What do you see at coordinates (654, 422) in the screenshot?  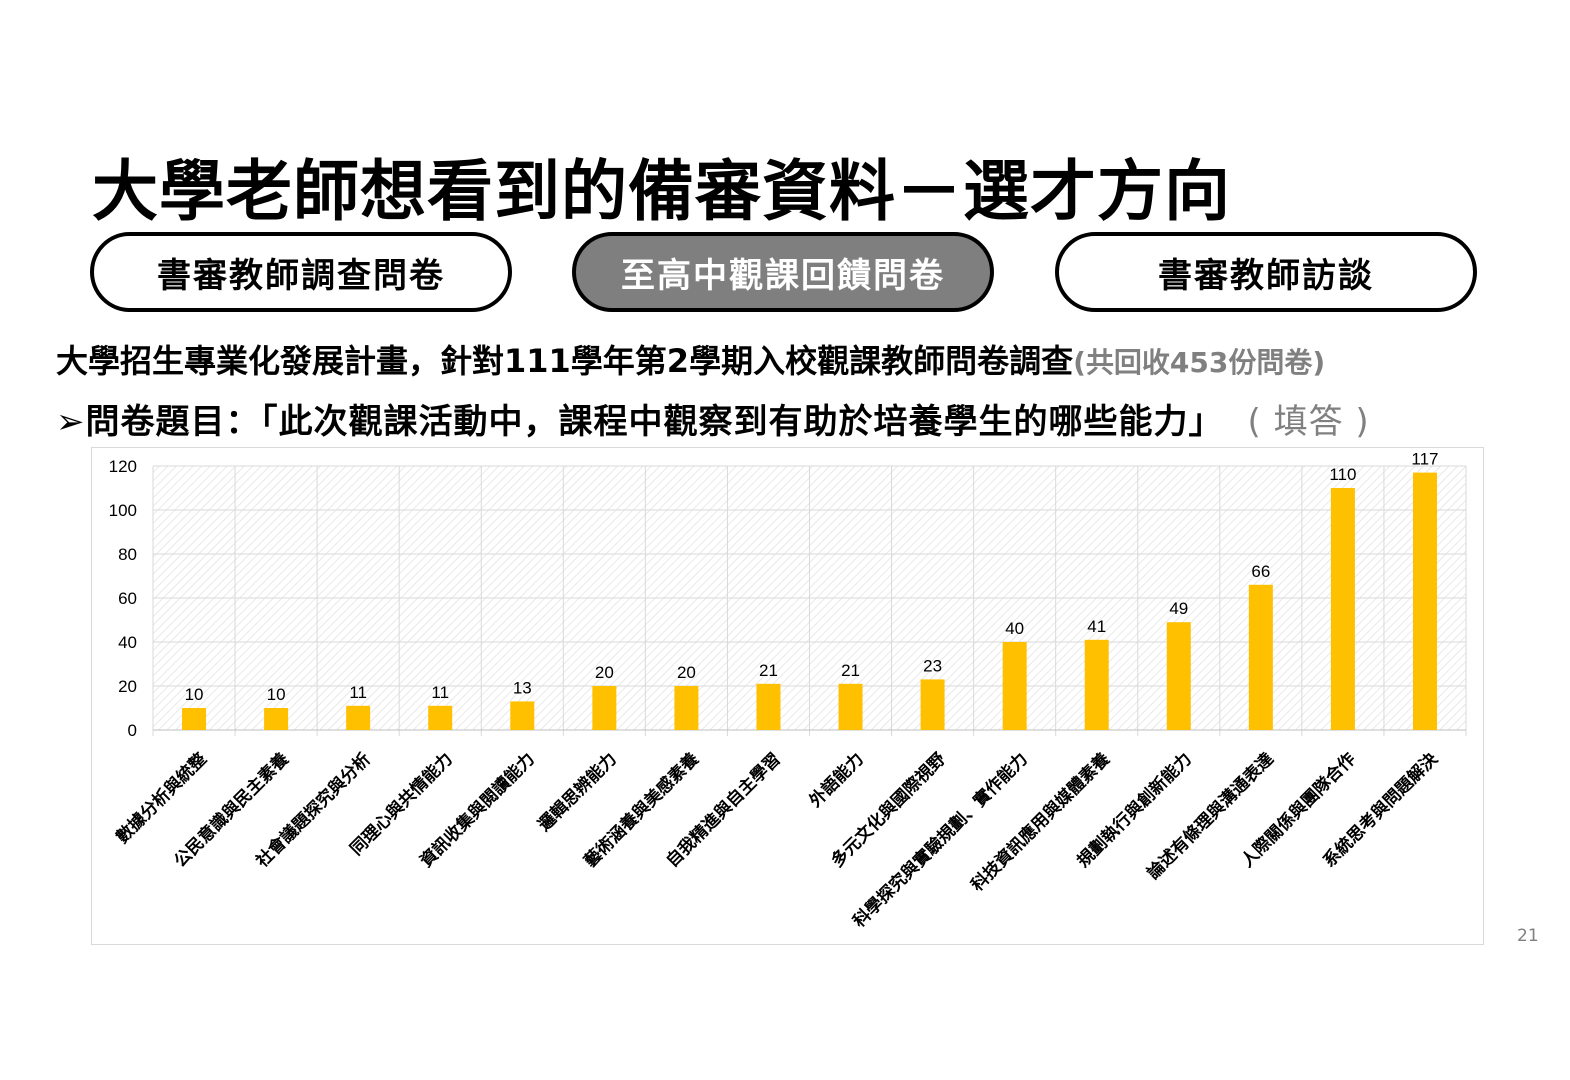 I see `question-text: 問卷題目：「此次觀課活動中，課程中觀察到有助於培養學生的哪些能力」` at bounding box center [654, 422].